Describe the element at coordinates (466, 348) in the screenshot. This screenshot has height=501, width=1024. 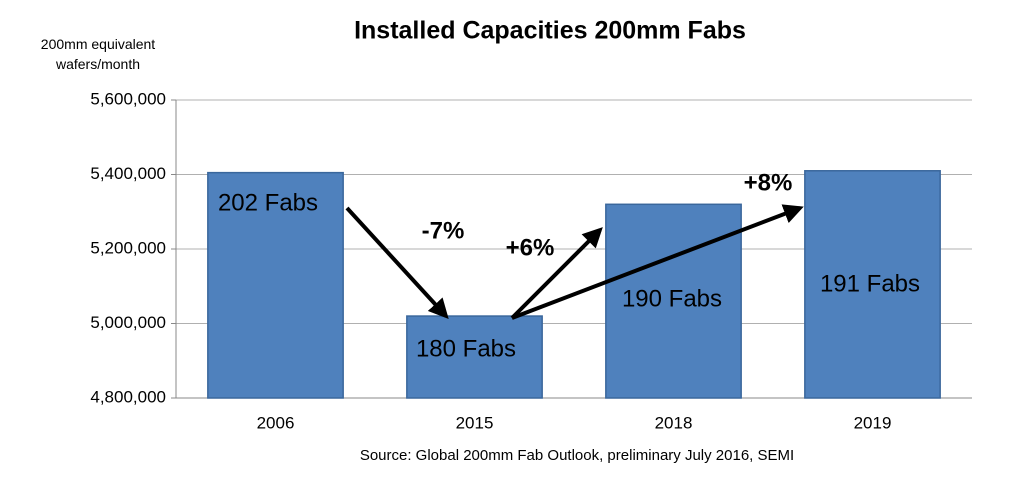
I see `bar-label: 180 Fabs` at that location.